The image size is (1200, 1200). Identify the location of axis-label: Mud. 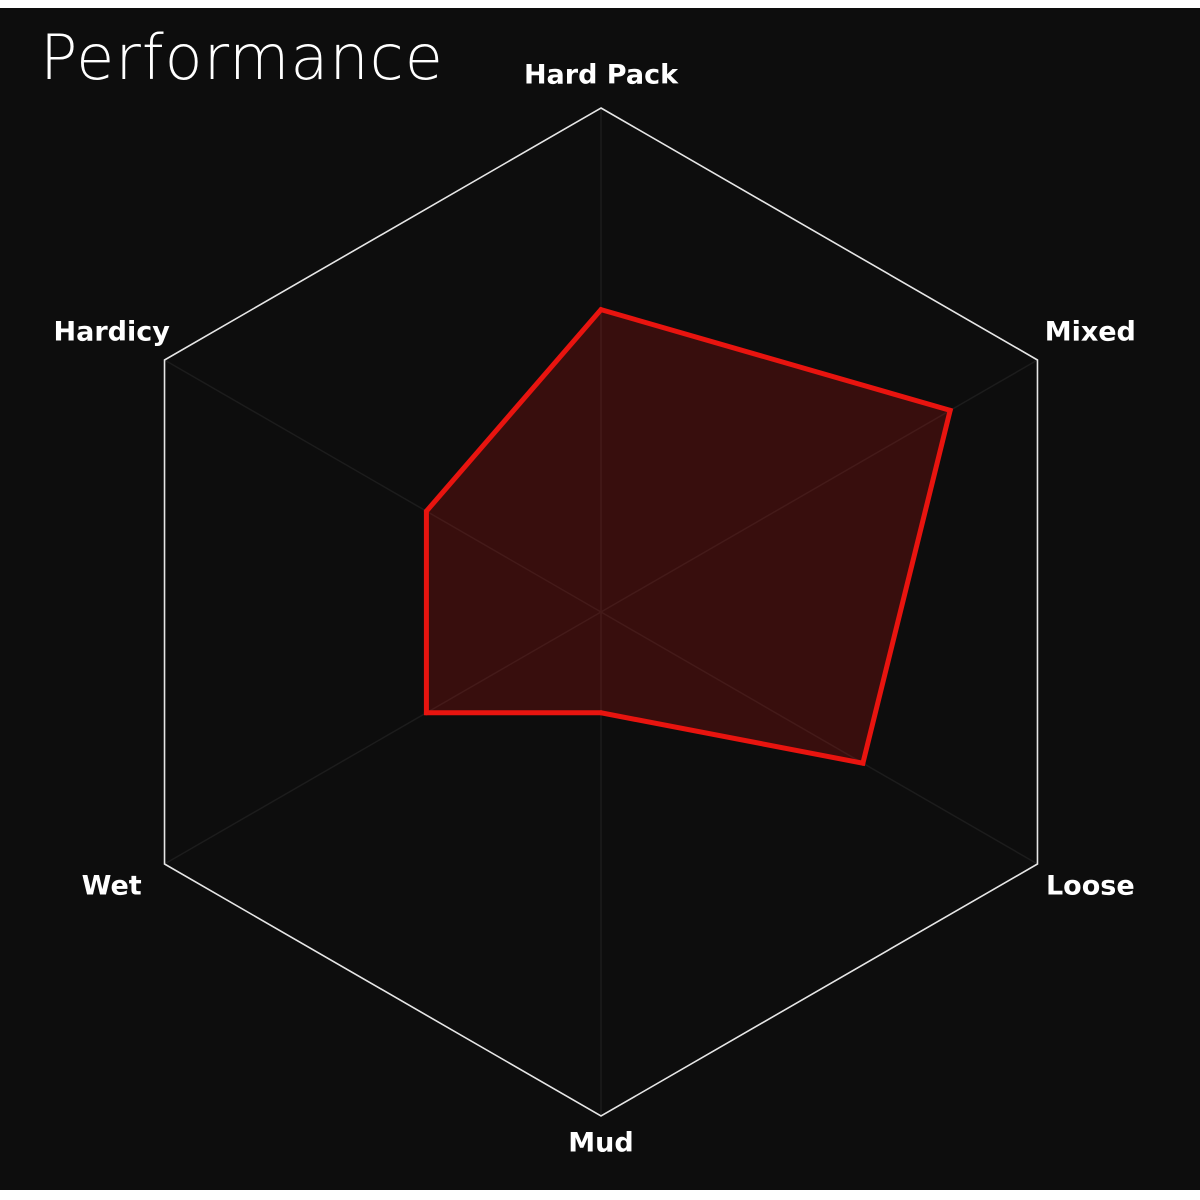
(600, 1143).